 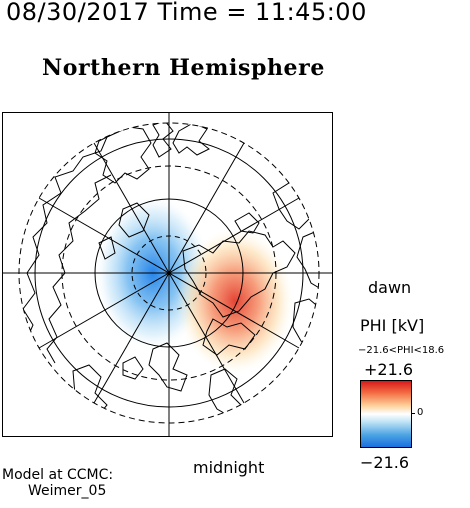 I want to click on legend-colorbar, so click(x=386, y=414).